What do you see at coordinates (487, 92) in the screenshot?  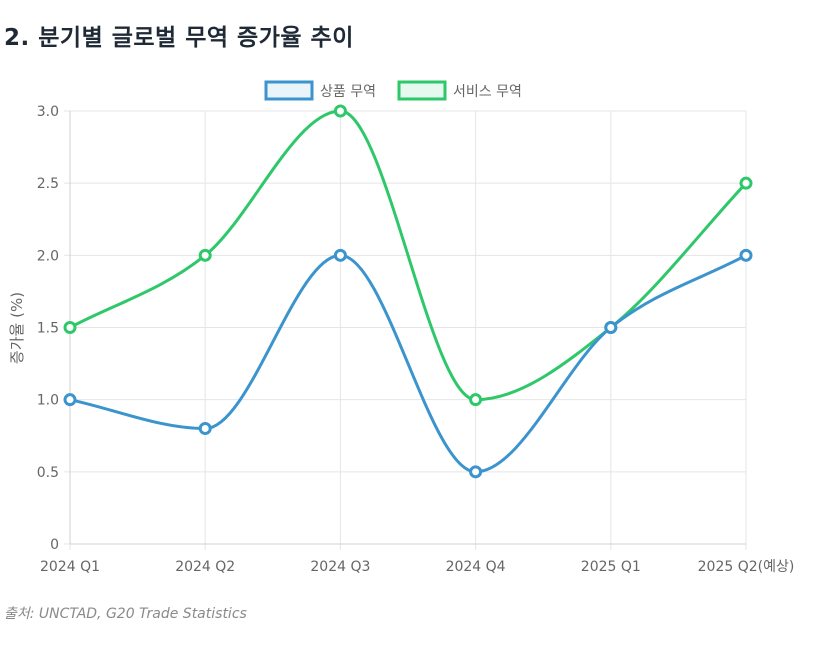 I see `legend-label: 서비스 무역` at bounding box center [487, 92].